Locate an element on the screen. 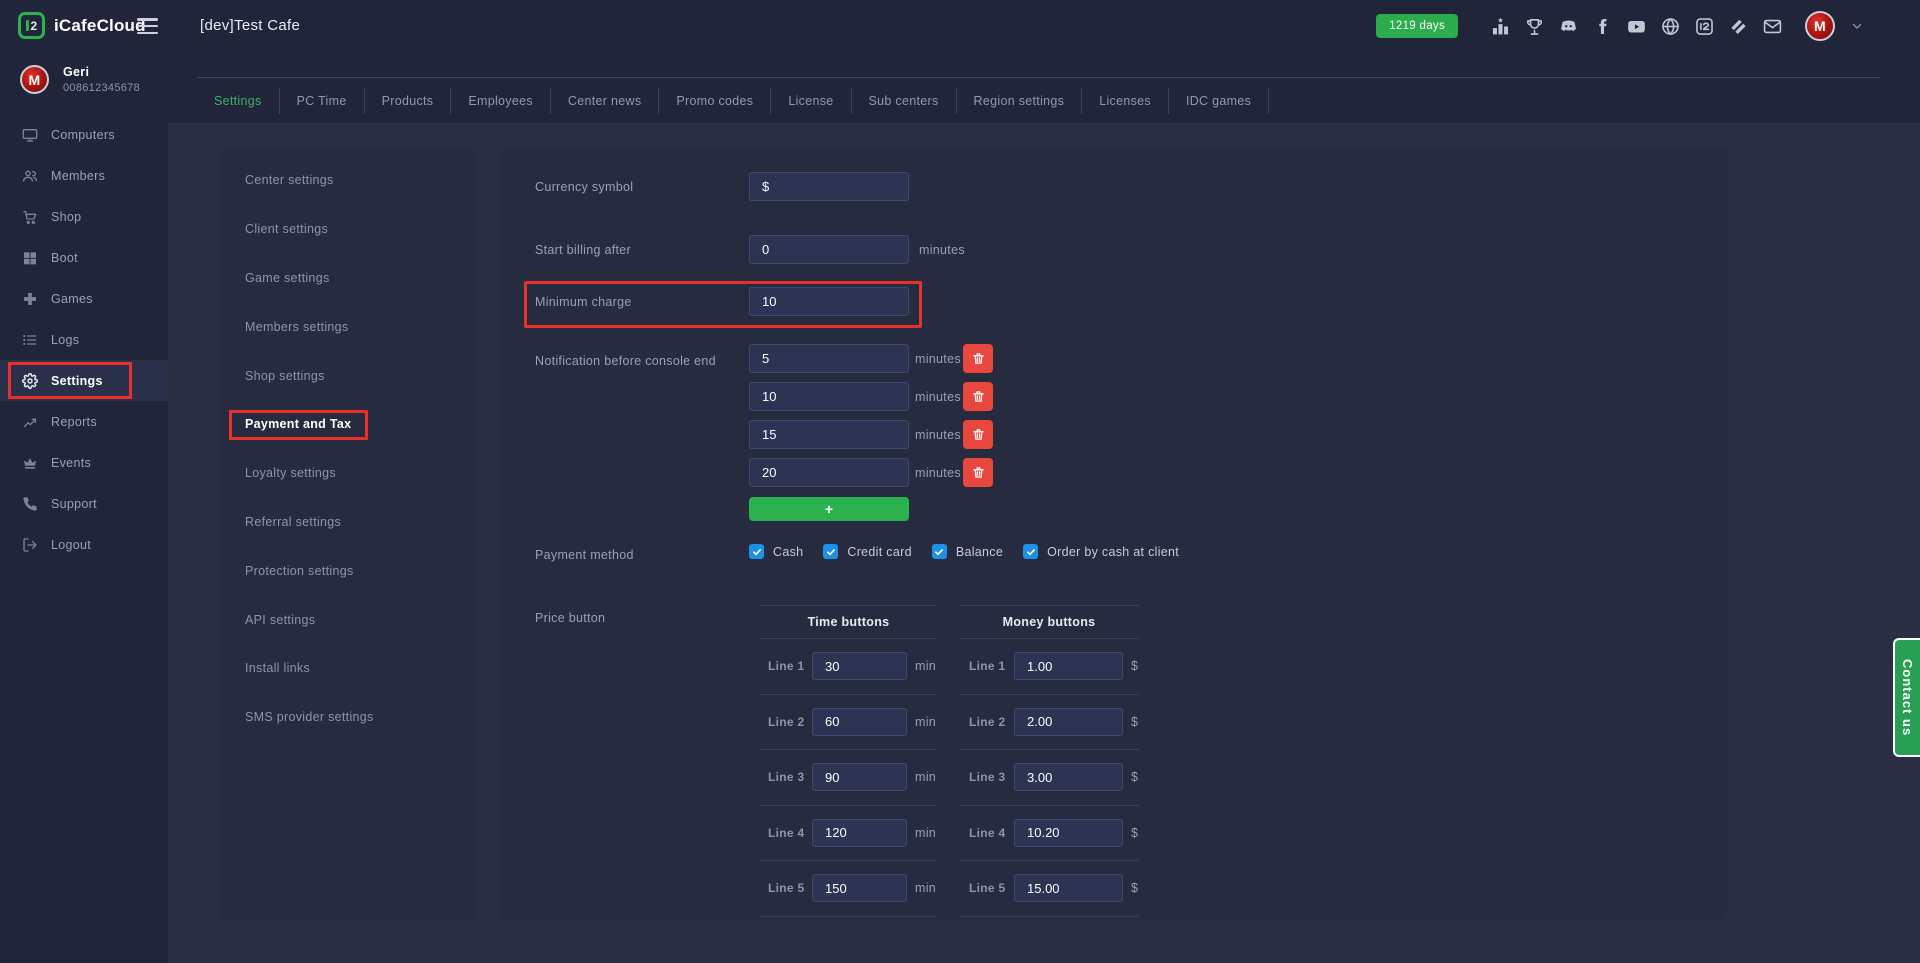 Image resolution: width=1920 pixels, height=963 pixels. chart-icon is located at coordinates (30, 422).